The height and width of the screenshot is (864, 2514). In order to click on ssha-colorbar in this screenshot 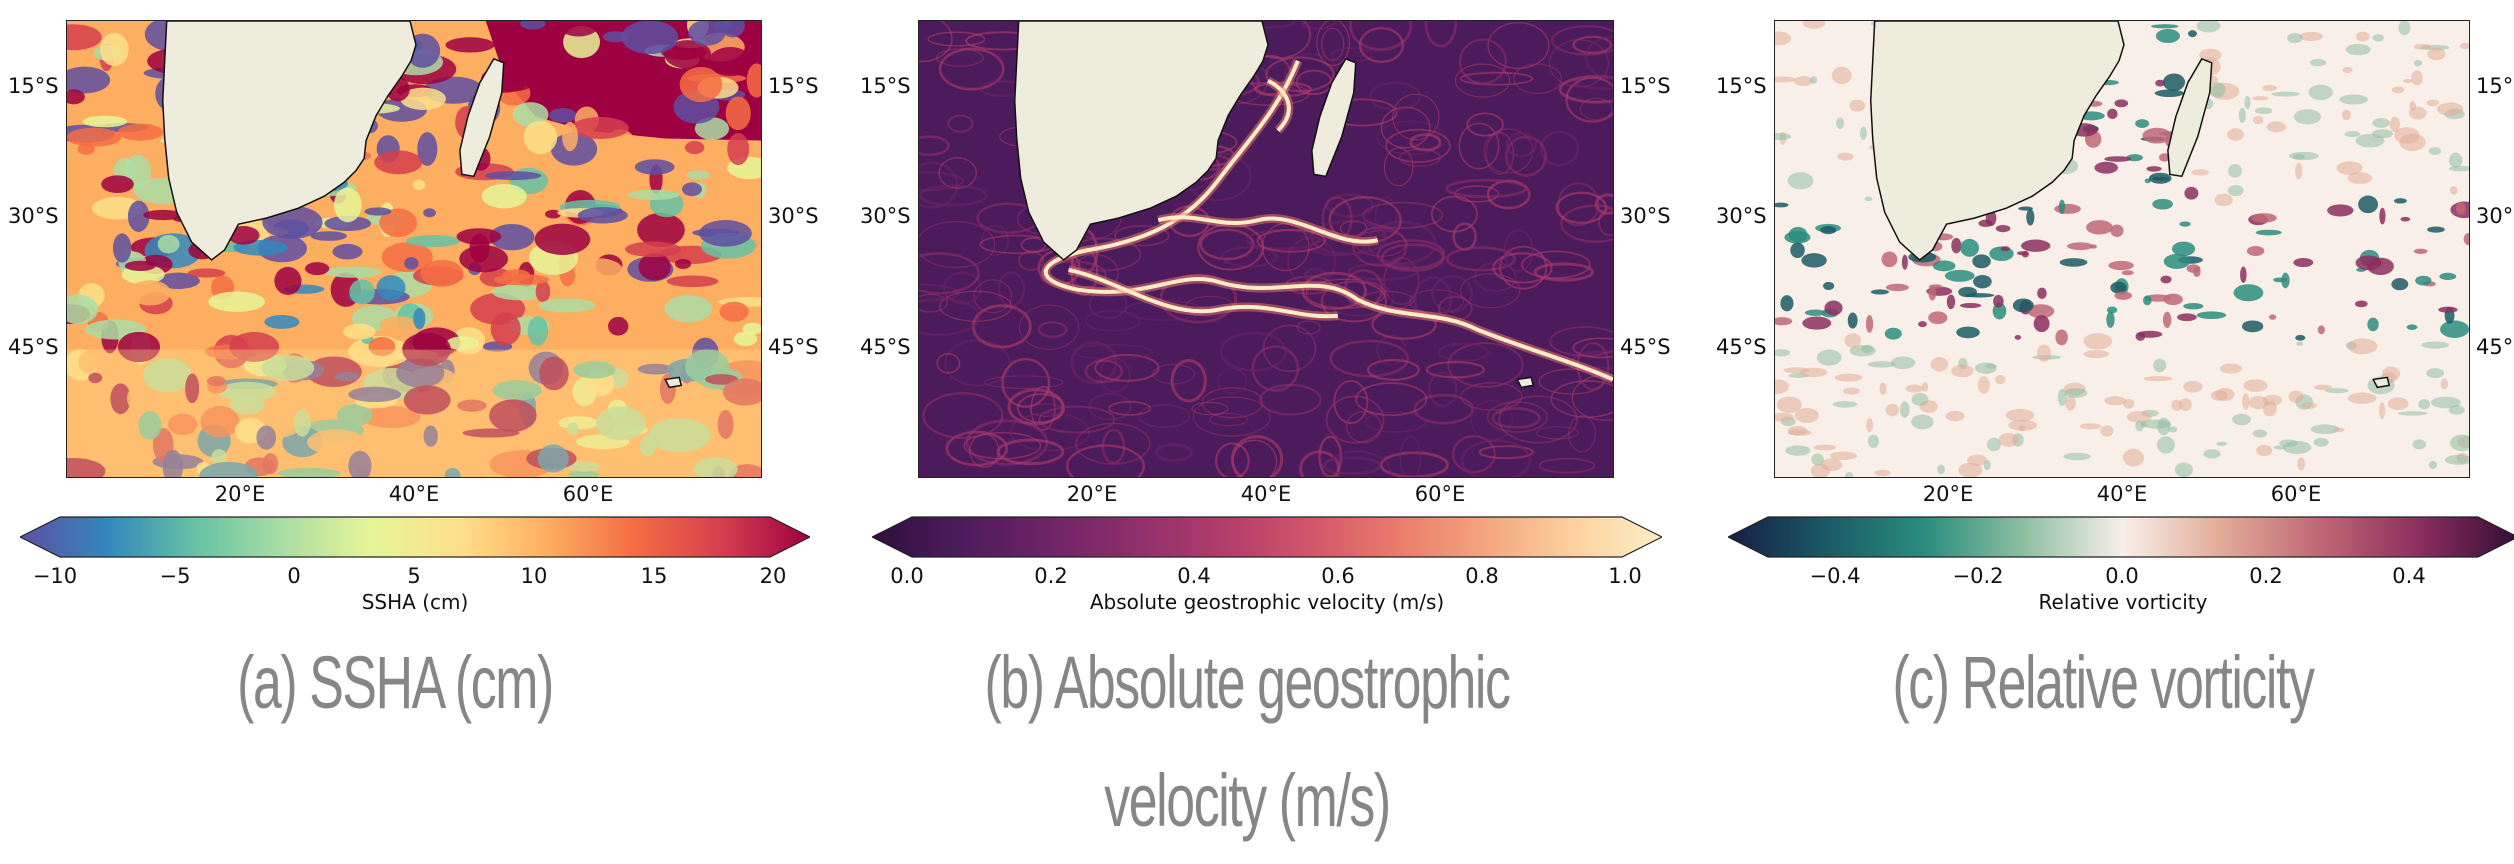, I will do `click(415, 537)`.